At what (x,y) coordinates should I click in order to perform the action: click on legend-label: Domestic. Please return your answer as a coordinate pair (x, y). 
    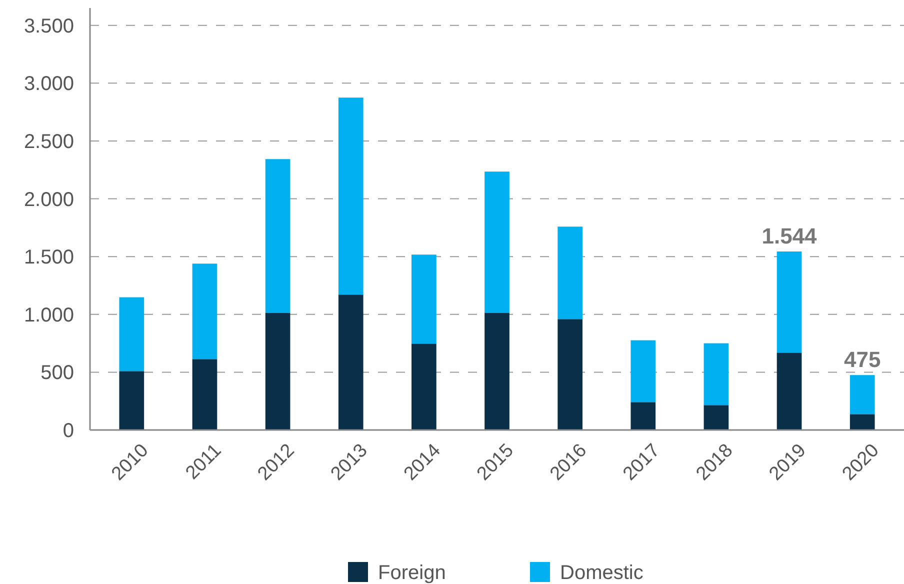
    Looking at the image, I should click on (602, 573).